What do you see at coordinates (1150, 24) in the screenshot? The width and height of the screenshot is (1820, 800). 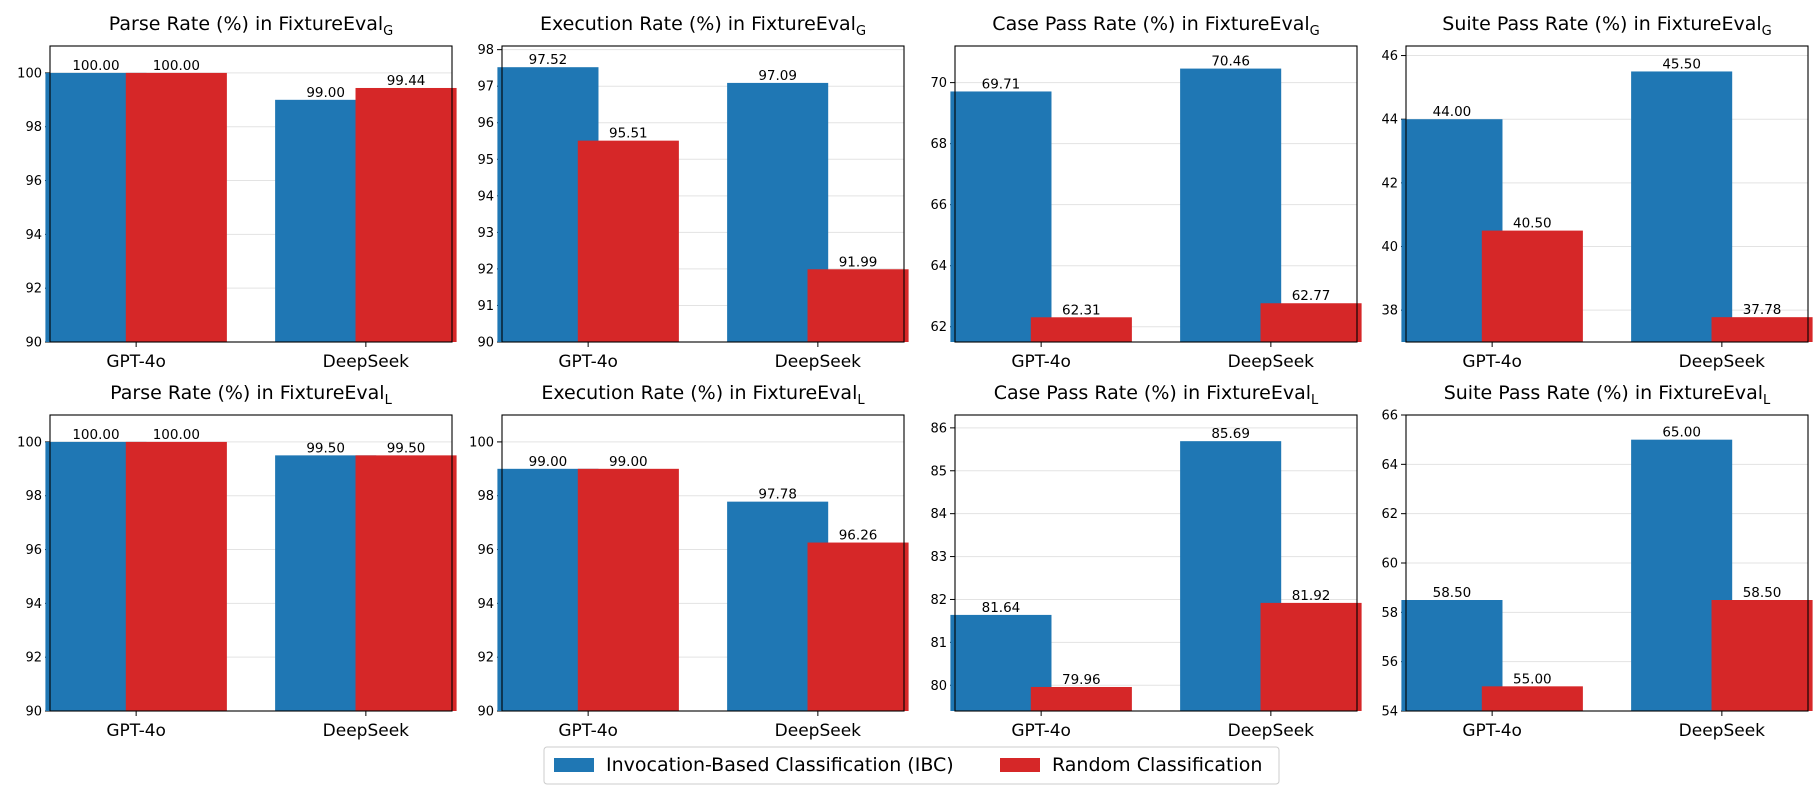 I see `chart-title-main: Case Pass Rate (%) in FixtureEval` at bounding box center [1150, 24].